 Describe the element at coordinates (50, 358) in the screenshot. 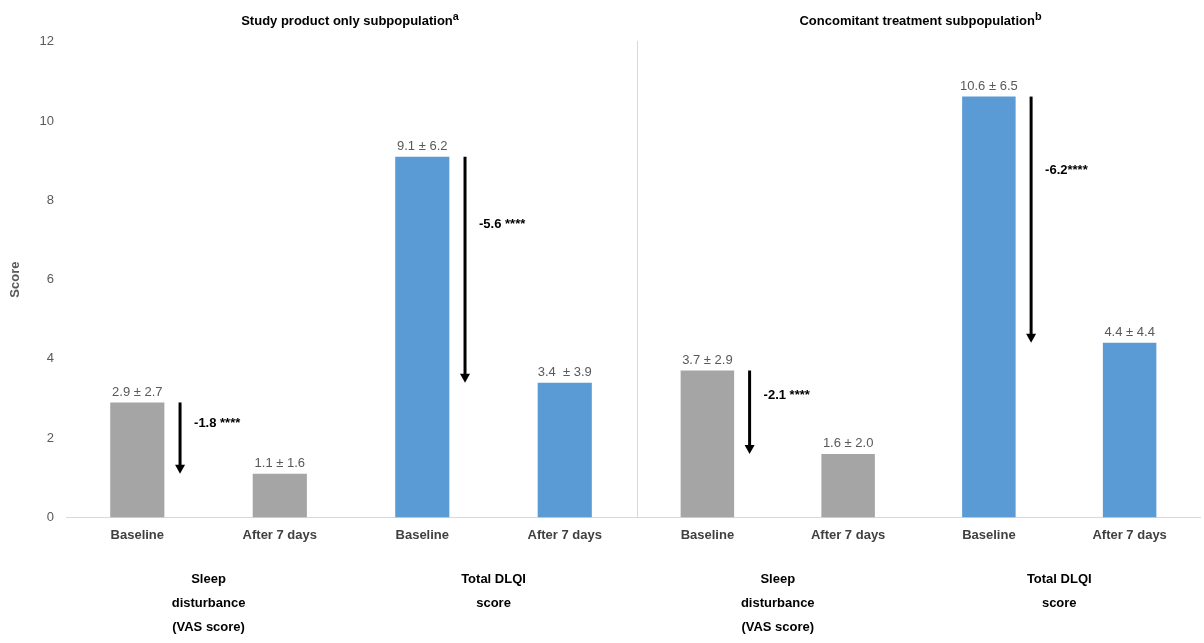

I see `y-tick-label: 4` at that location.